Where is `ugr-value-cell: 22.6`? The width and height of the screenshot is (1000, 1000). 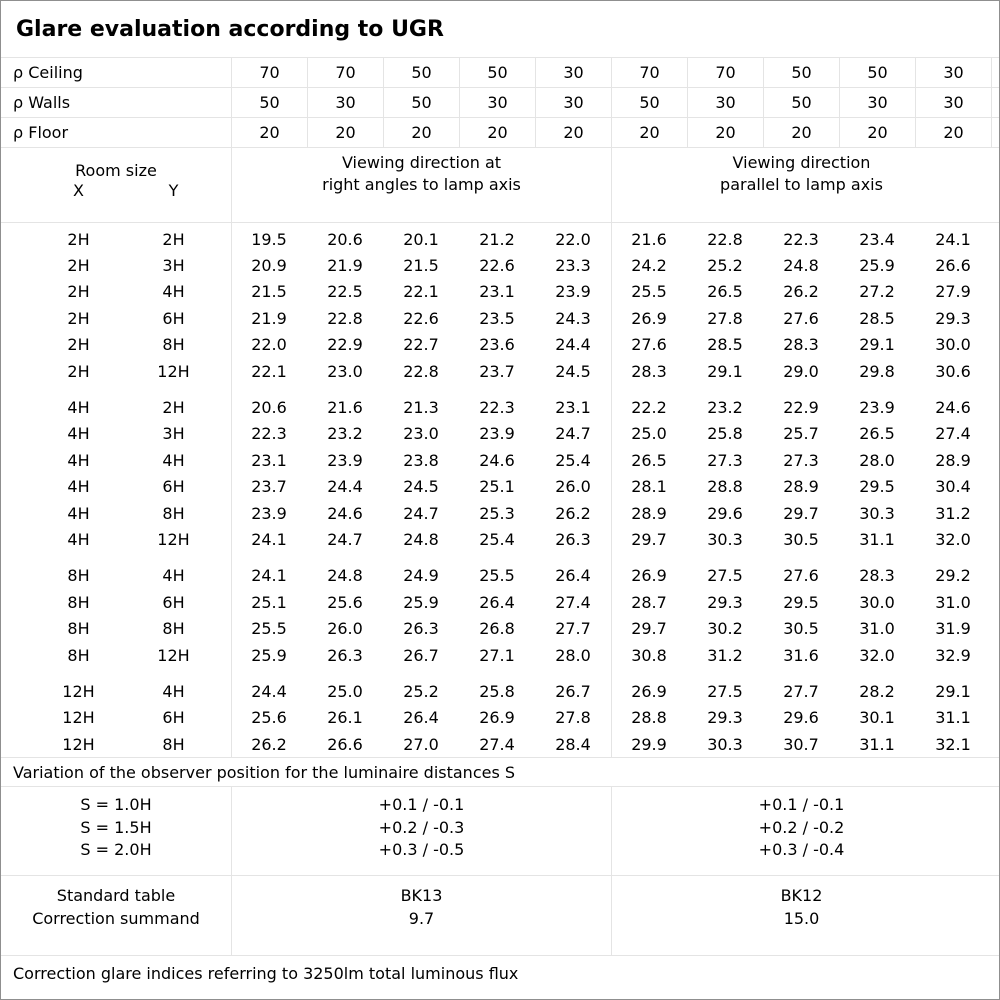 ugr-value-cell: 22.6 is located at coordinates (497, 266).